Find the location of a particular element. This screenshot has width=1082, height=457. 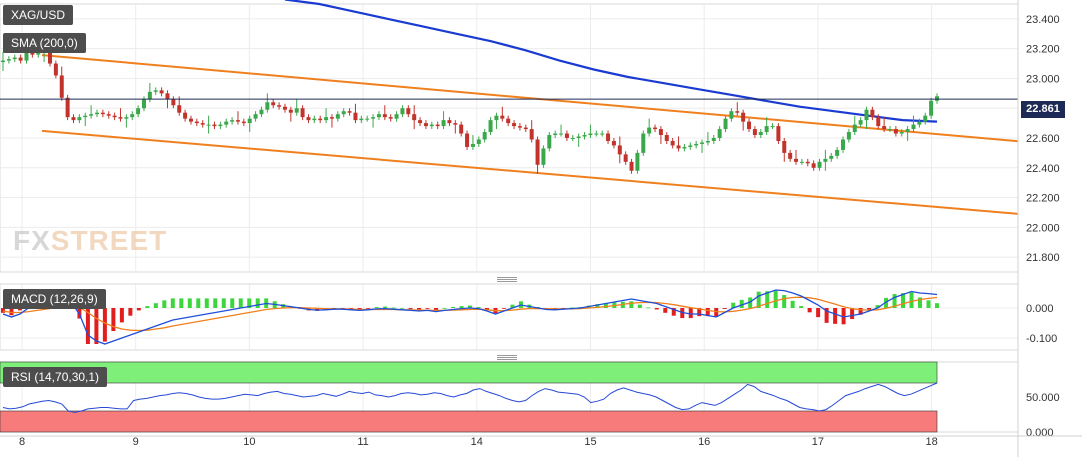

macd-pane-frame is located at coordinates (509, 317).